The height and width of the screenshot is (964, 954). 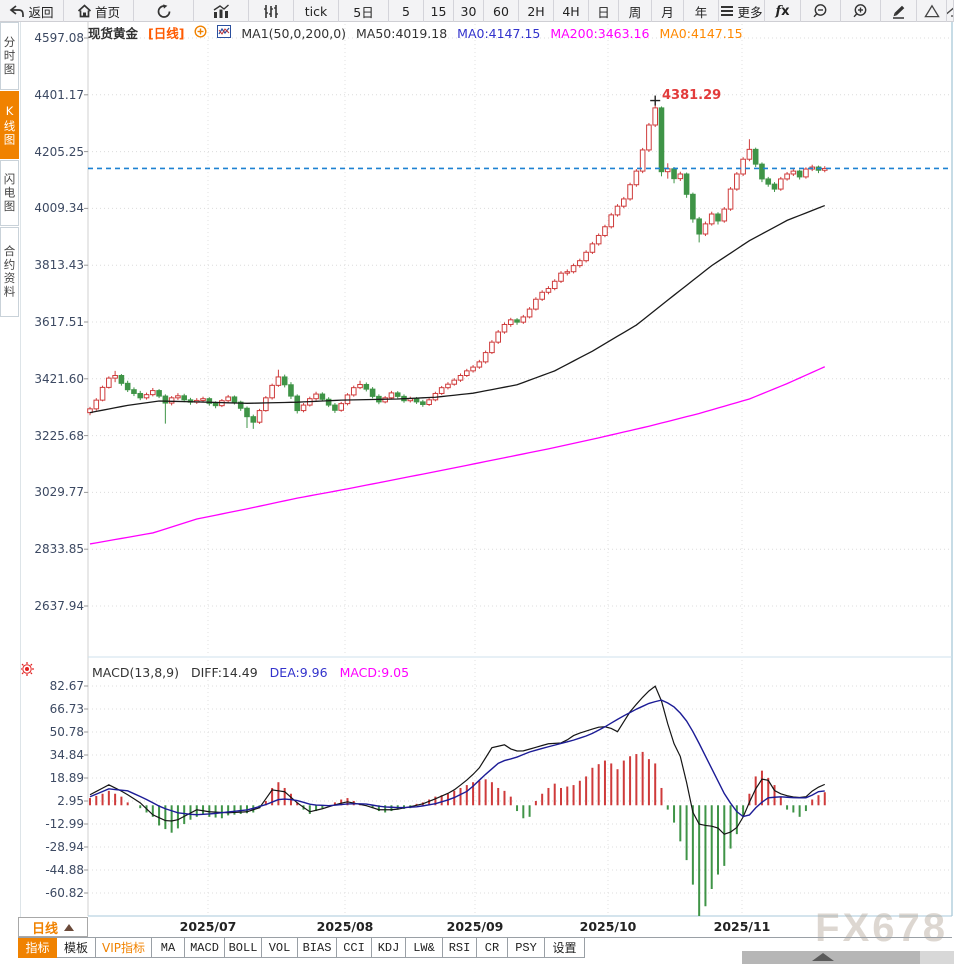 What do you see at coordinates (604, 11) in the screenshot?
I see `period-day: 日` at bounding box center [604, 11].